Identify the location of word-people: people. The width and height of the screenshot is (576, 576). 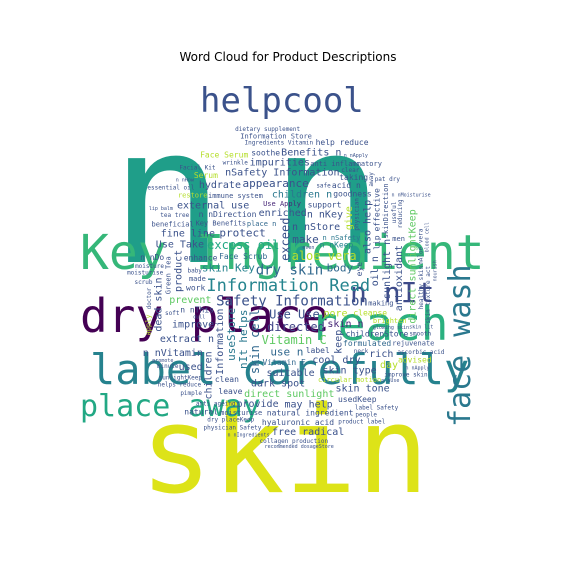
(366, 414).